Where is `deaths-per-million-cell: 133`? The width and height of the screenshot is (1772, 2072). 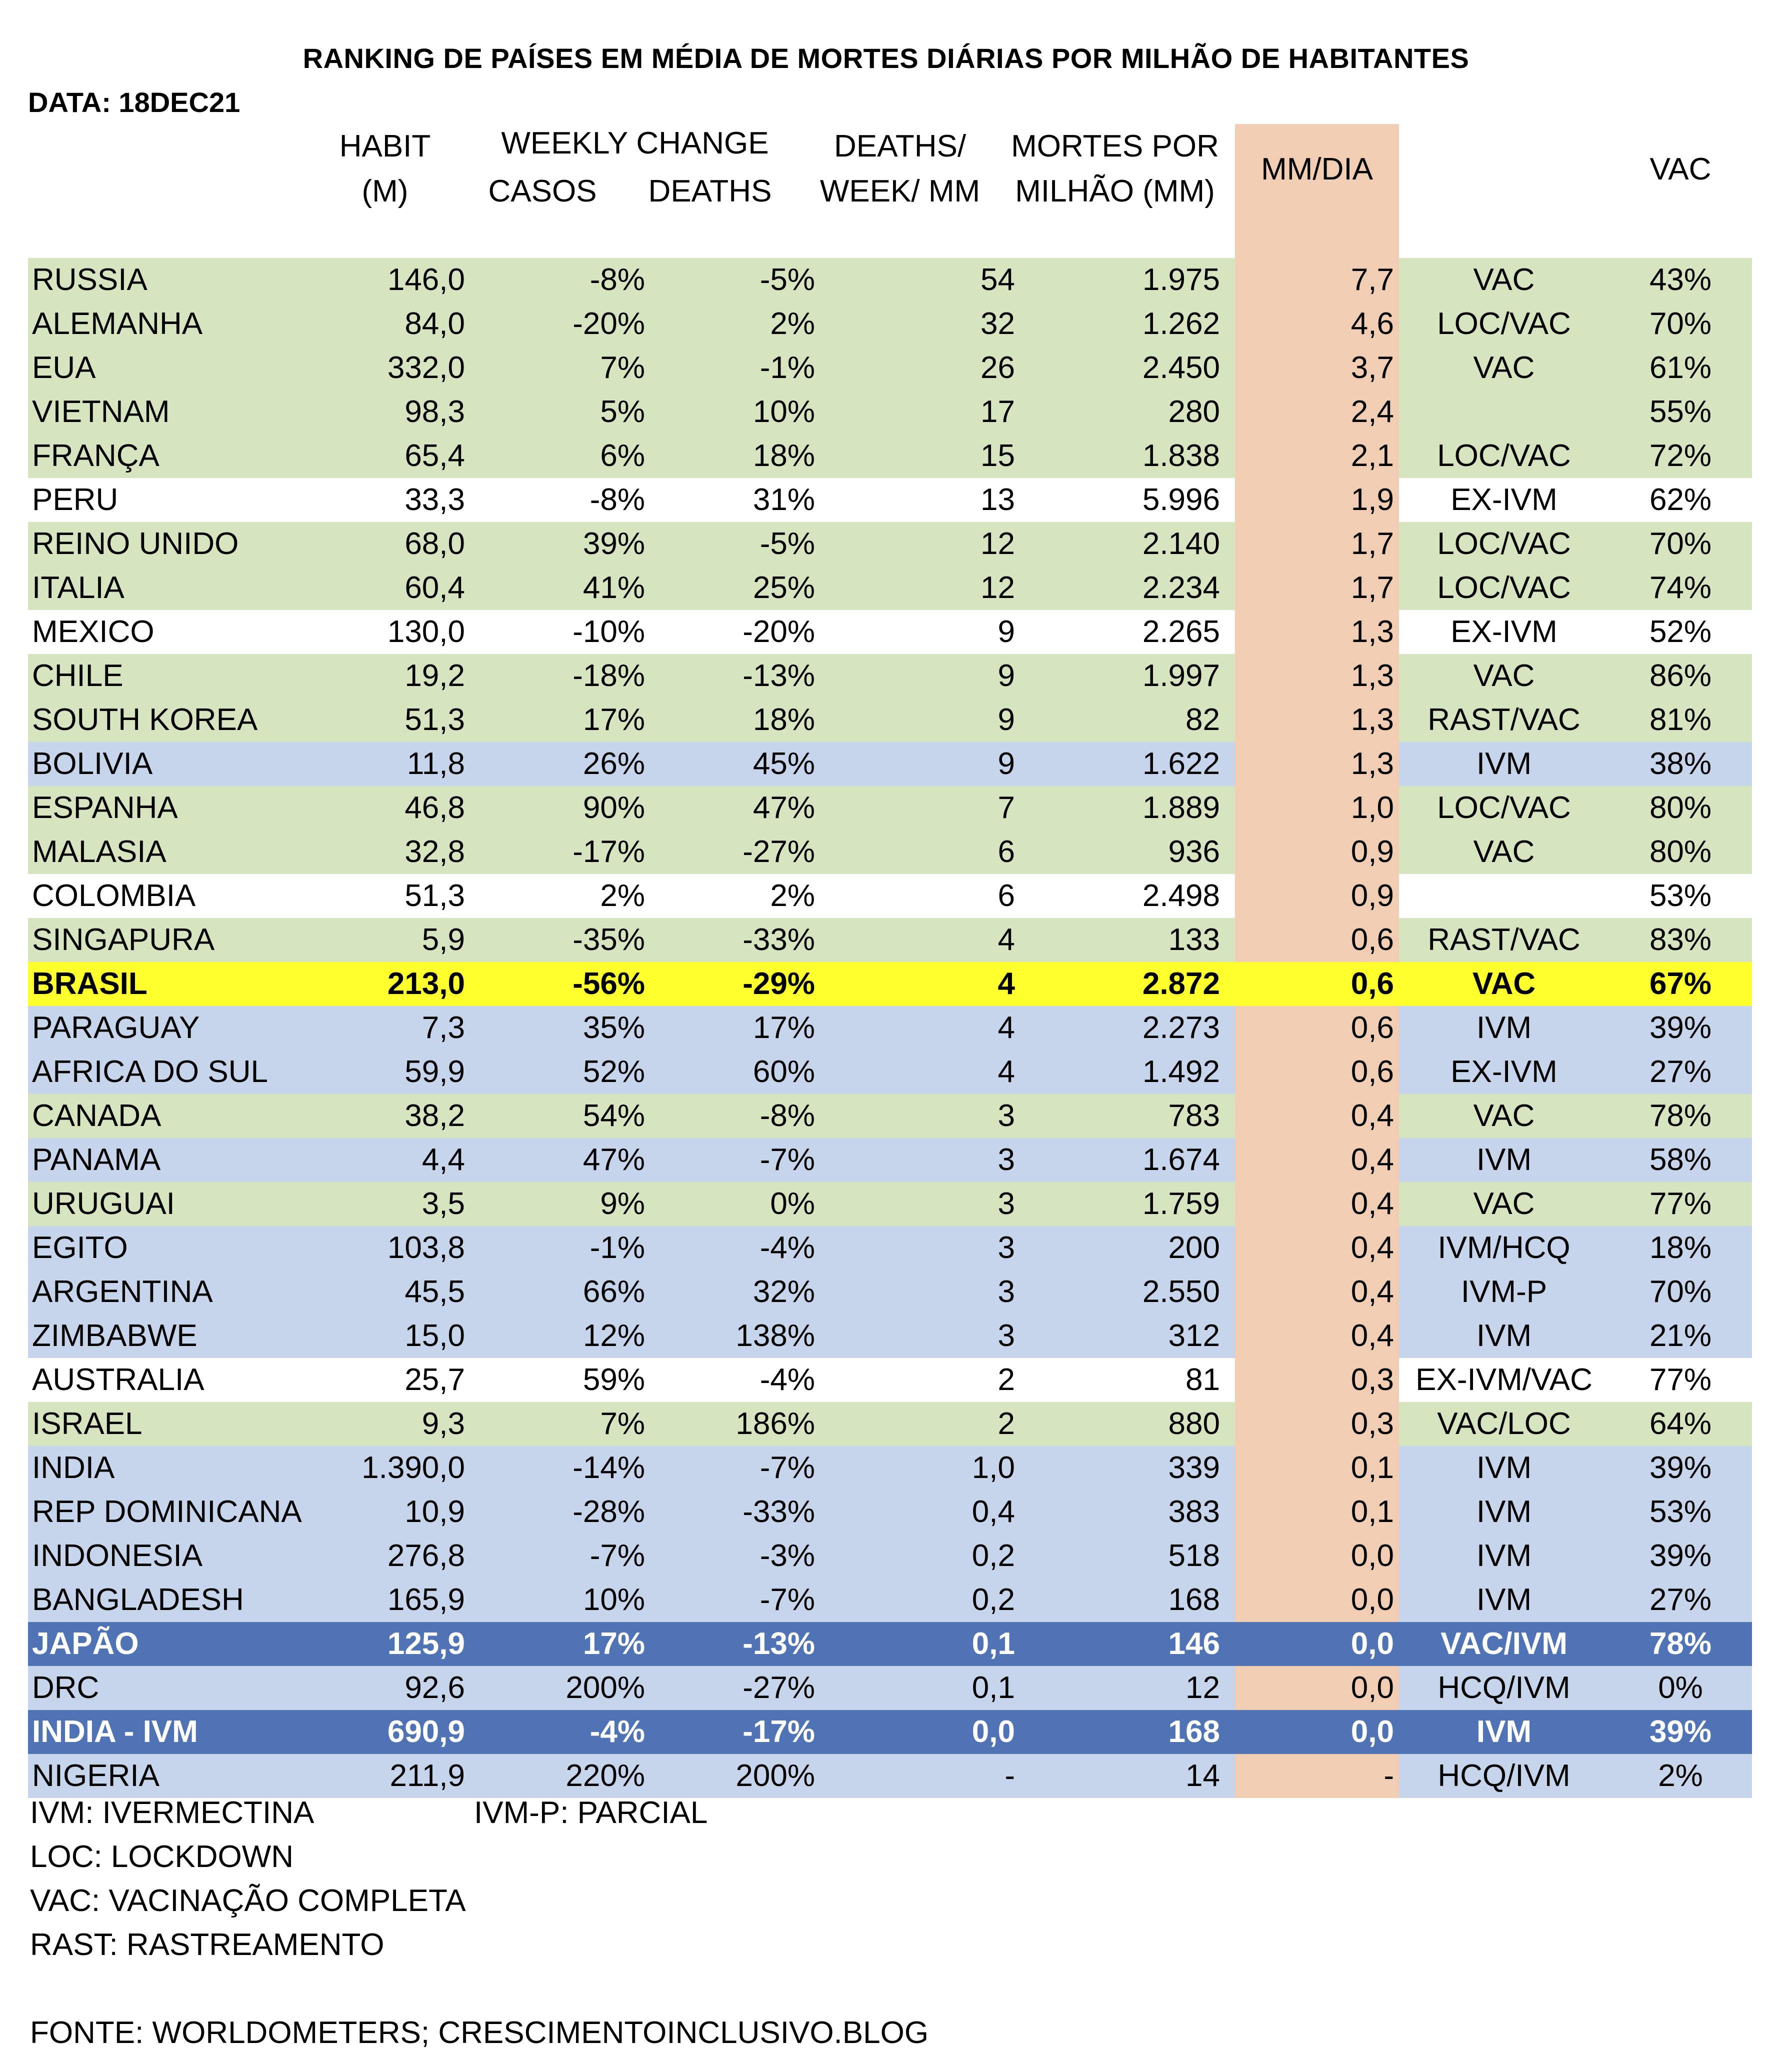
deaths-per-million-cell: 133 is located at coordinates (1194, 939).